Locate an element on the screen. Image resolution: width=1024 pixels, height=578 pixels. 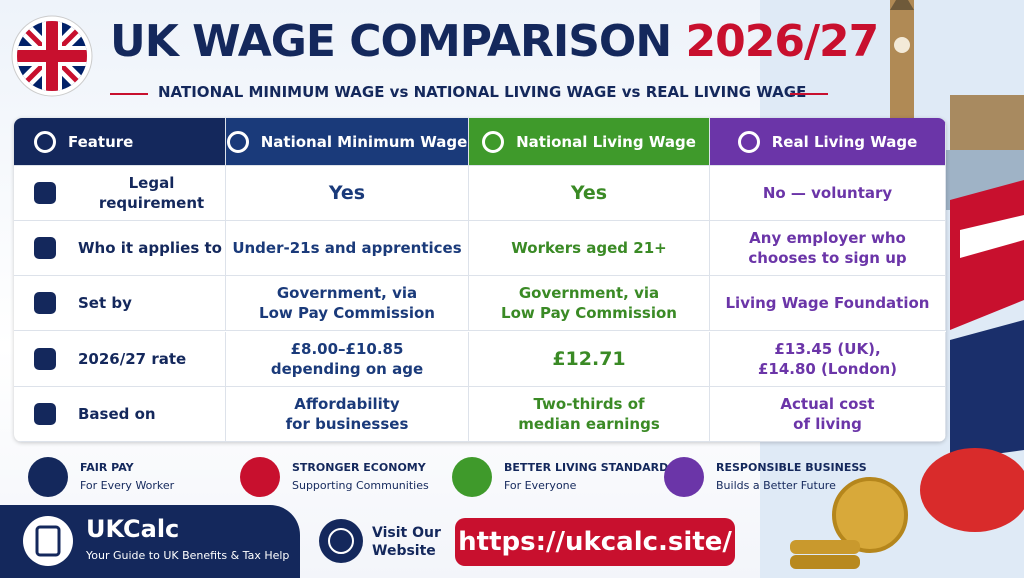
value-cell: Living Wage Foundation is located at coordinates (828, 304).